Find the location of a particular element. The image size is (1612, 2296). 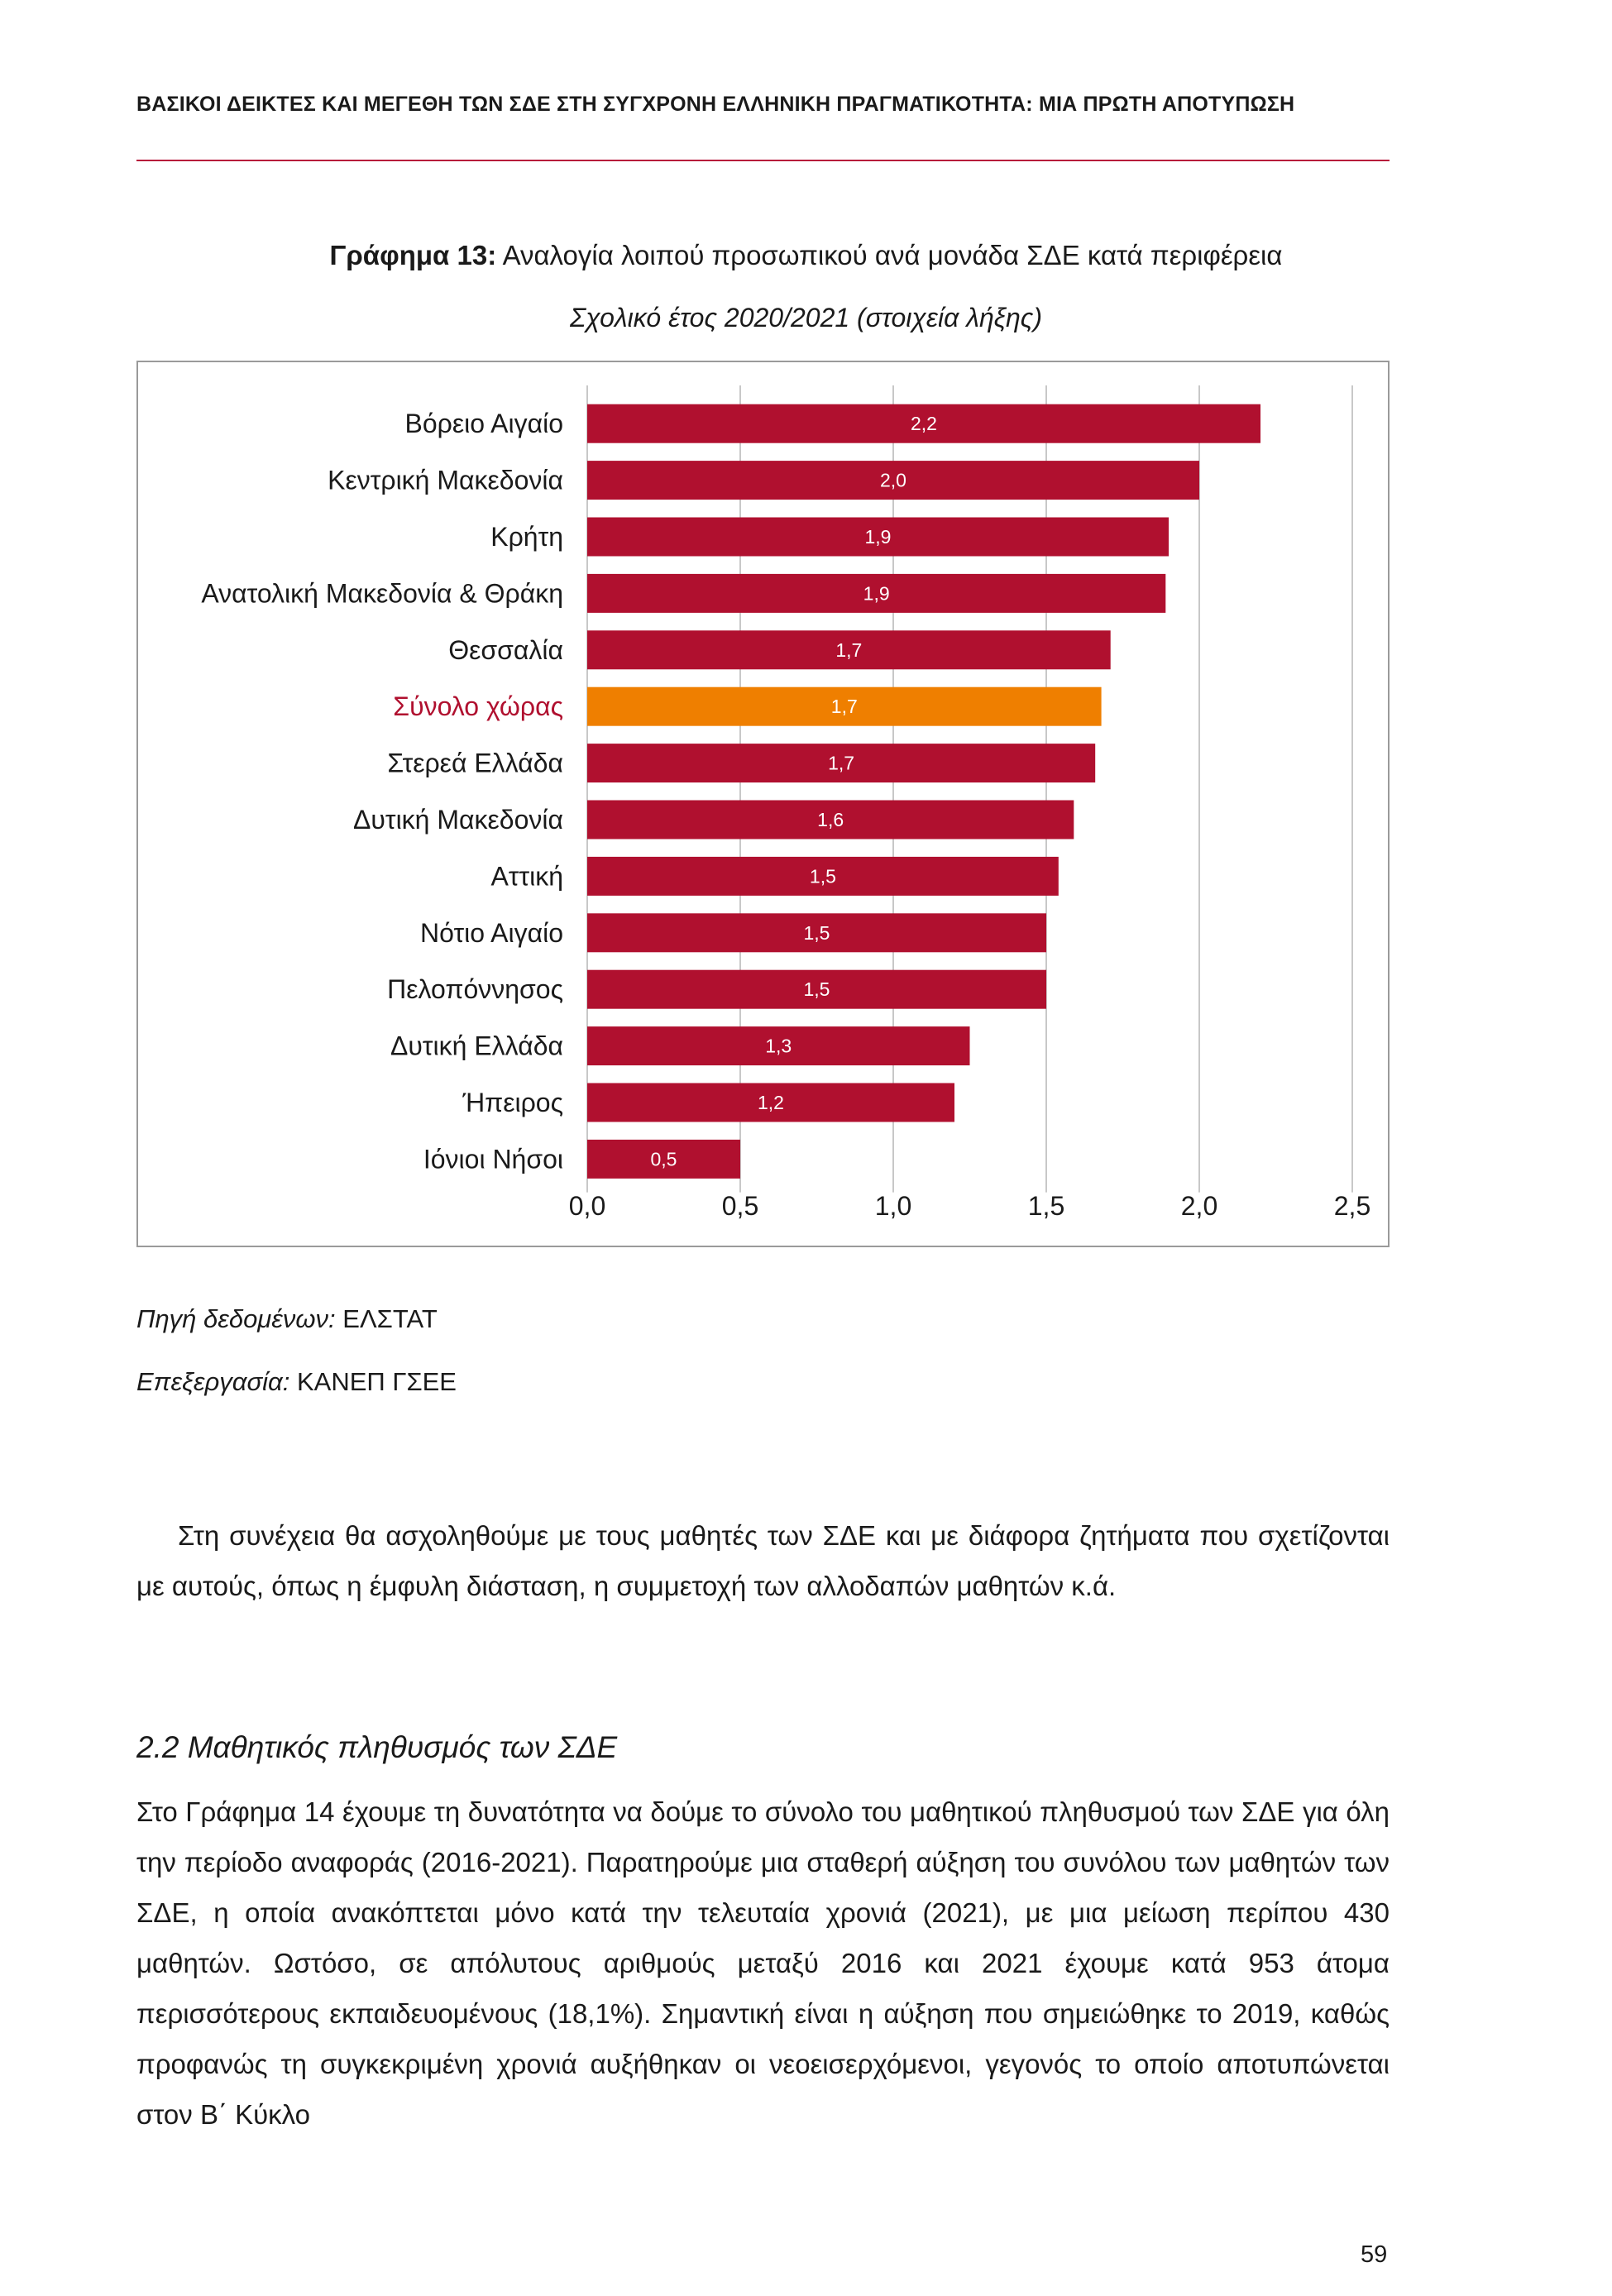

bar-value-label: 2,0 is located at coordinates (893, 480).